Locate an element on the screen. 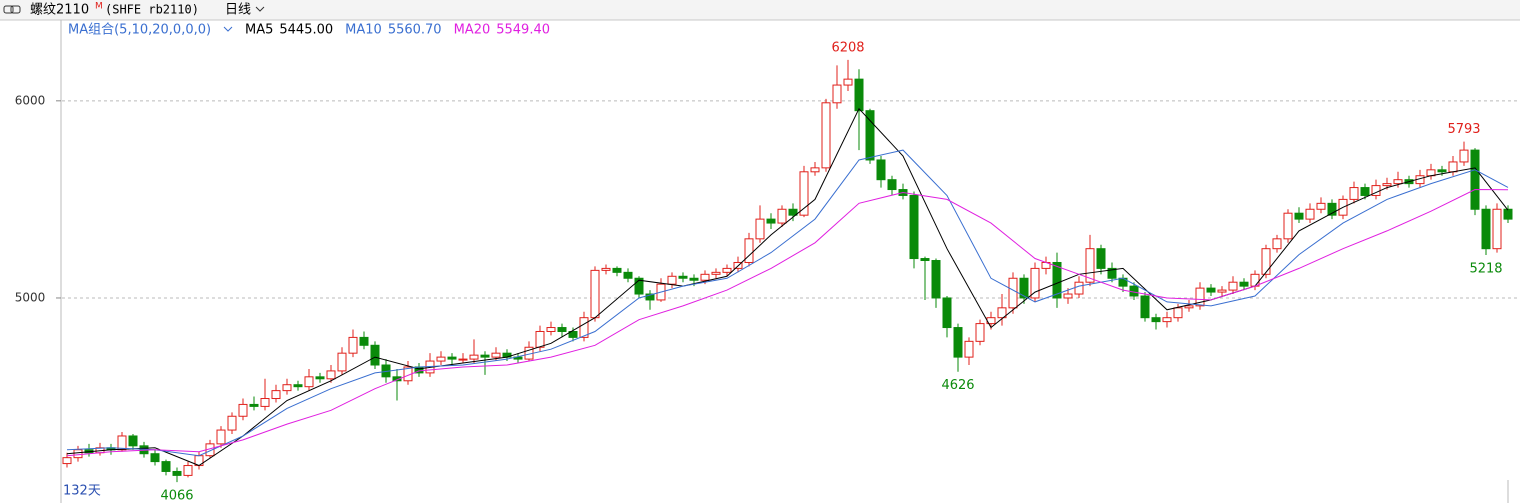  symbol: 螺纹2110 is located at coordinates (59, 10).